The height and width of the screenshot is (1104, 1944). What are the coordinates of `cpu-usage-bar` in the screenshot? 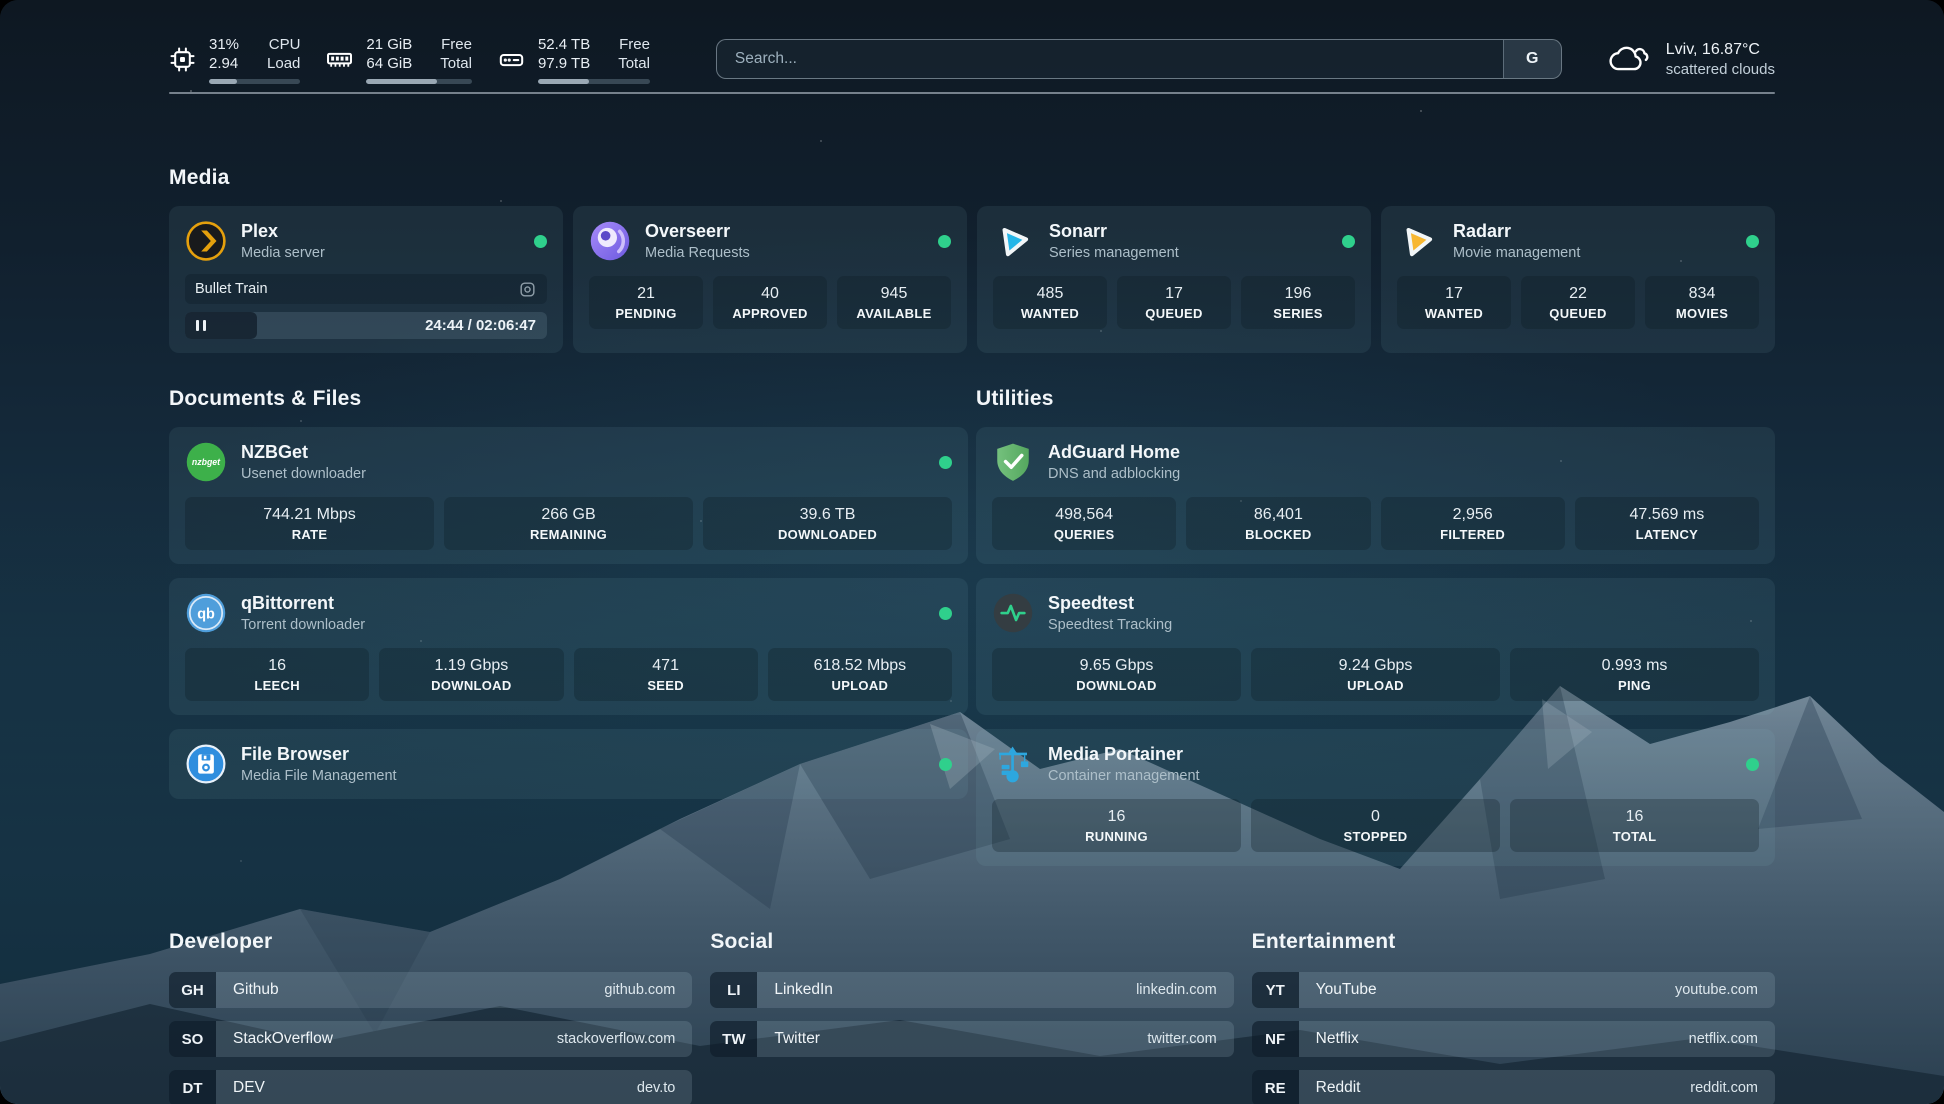 It's located at (255, 81).